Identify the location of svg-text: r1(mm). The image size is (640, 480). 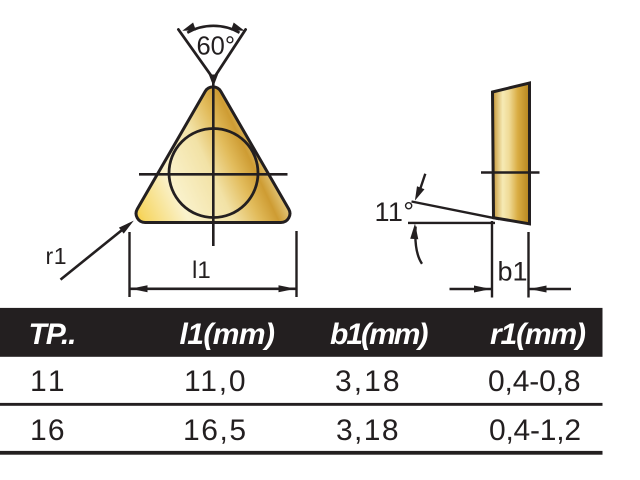
(538, 334).